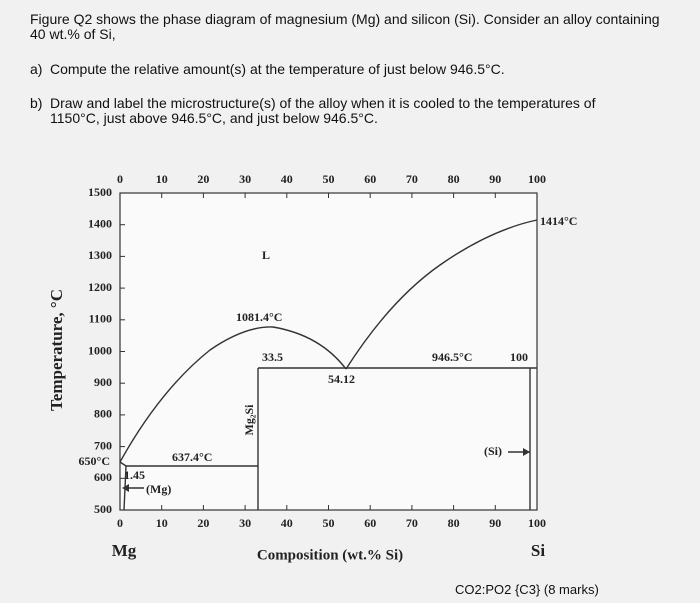 Image resolution: width=700 pixels, height=603 pixels. What do you see at coordinates (100, 287) in the screenshot?
I see `y-tick-label: 1200` at bounding box center [100, 287].